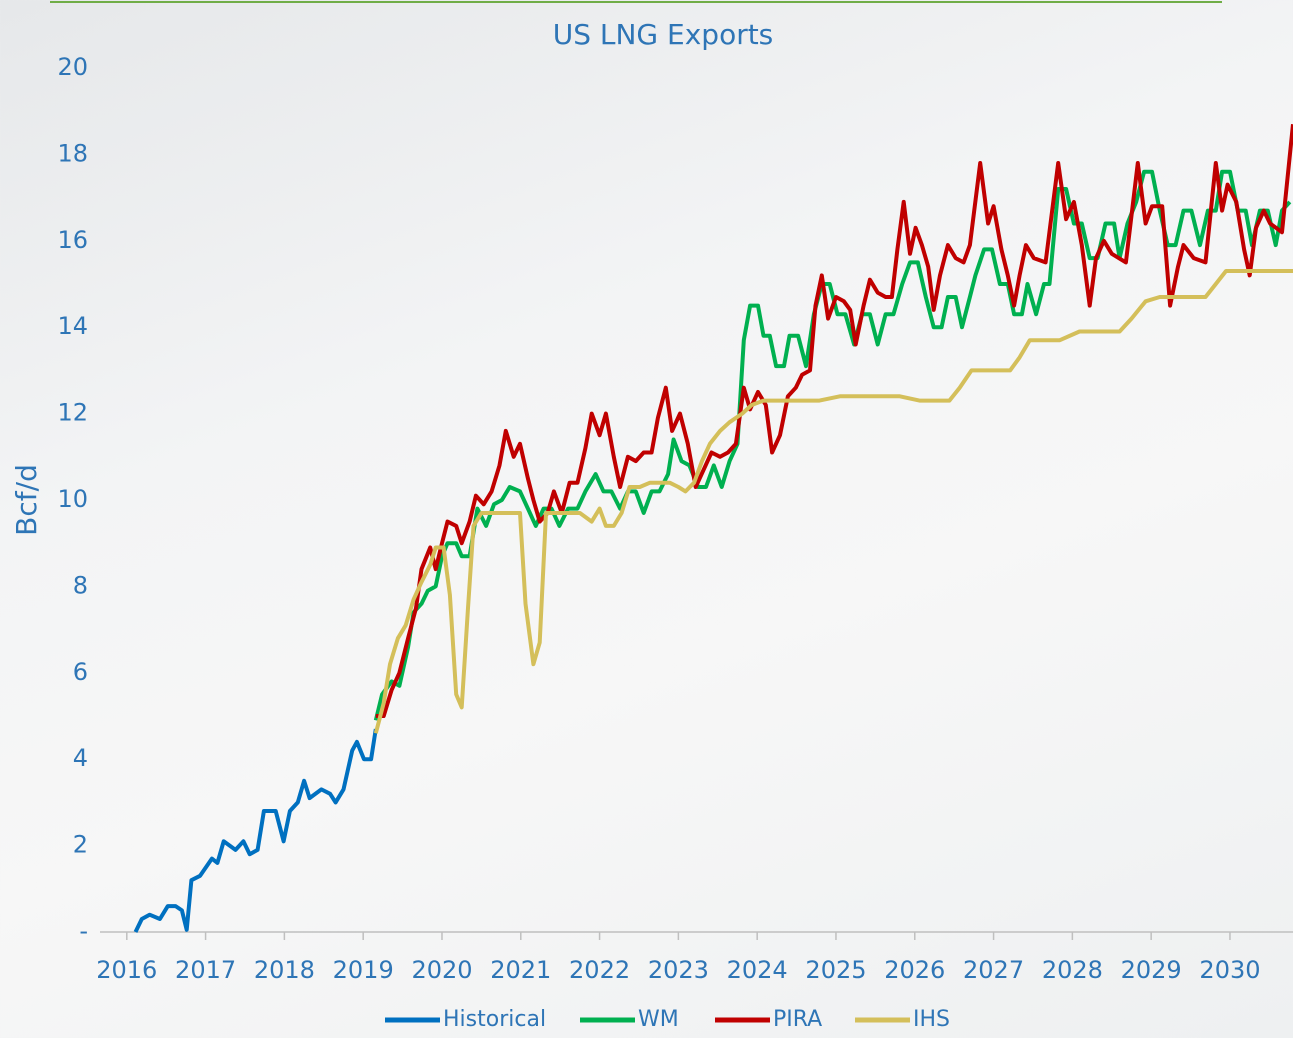 The height and width of the screenshot is (1038, 1293). Describe the element at coordinates (993, 970) in the screenshot. I see `x-tick-label: 2027` at that location.